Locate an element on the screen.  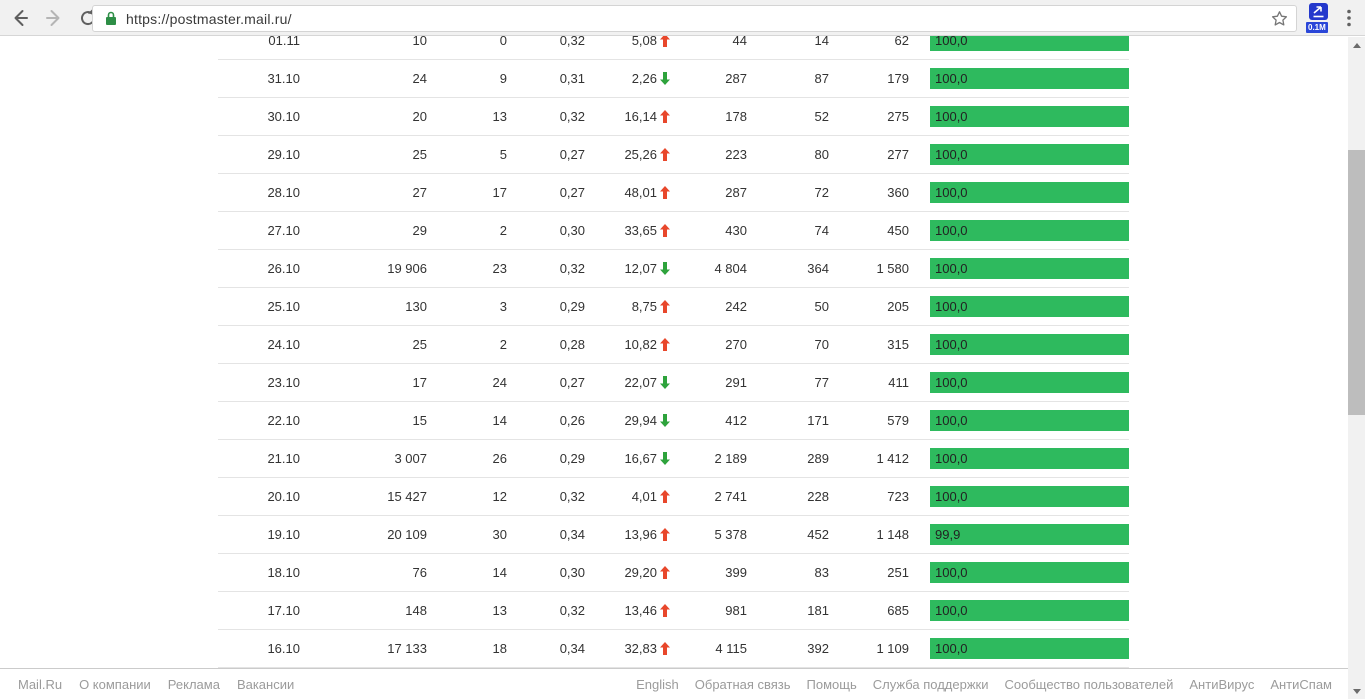
scrollbar-down-arrow is located at coordinates (1356, 691).